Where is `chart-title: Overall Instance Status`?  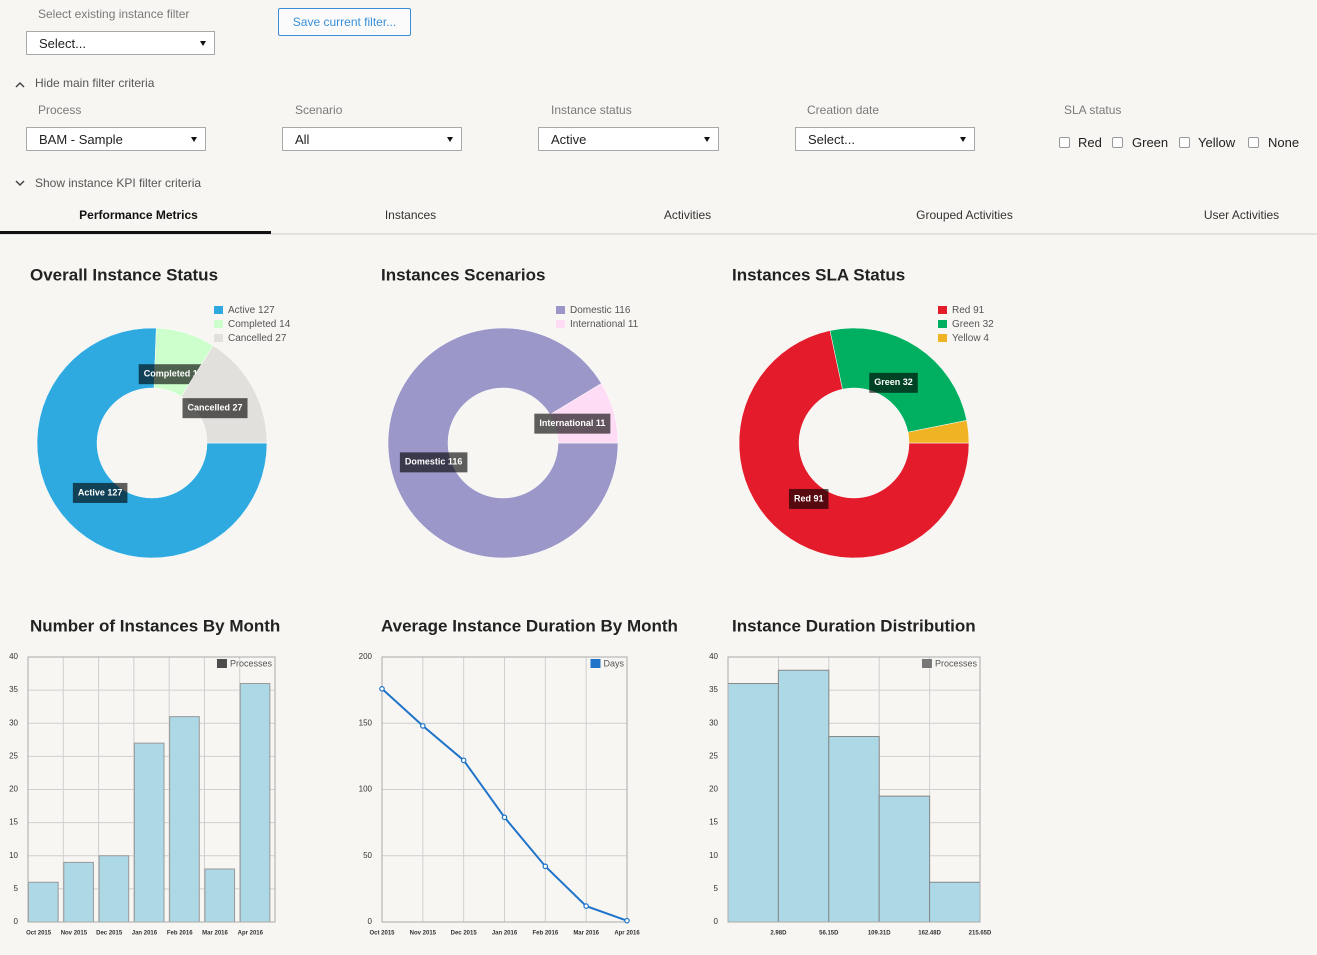
chart-title: Overall Instance Status is located at coordinates (124, 274).